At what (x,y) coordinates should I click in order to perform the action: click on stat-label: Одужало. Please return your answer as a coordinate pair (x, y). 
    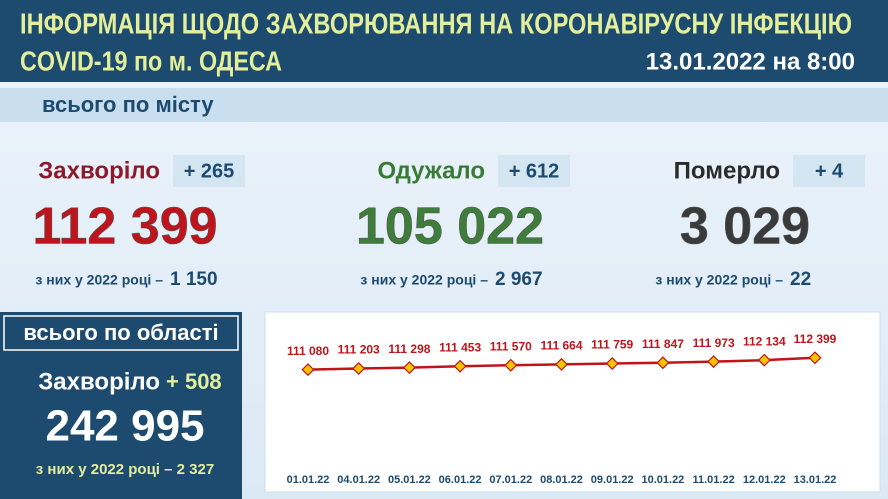
    Looking at the image, I should click on (431, 170).